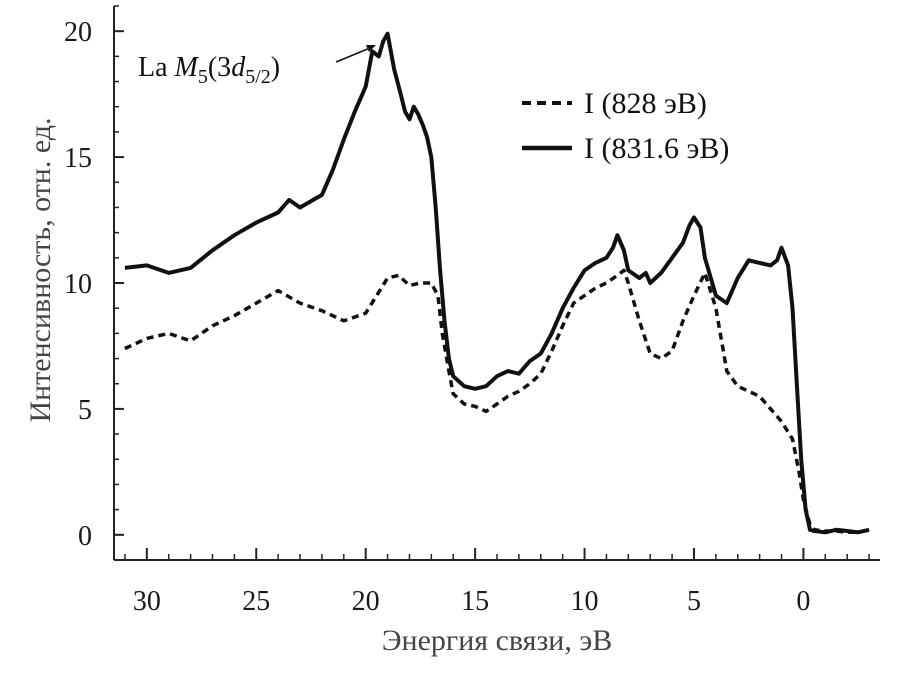 This screenshot has height=684, width=913. Describe the element at coordinates (78, 32) in the screenshot. I see `y-tick-label: 20` at that location.